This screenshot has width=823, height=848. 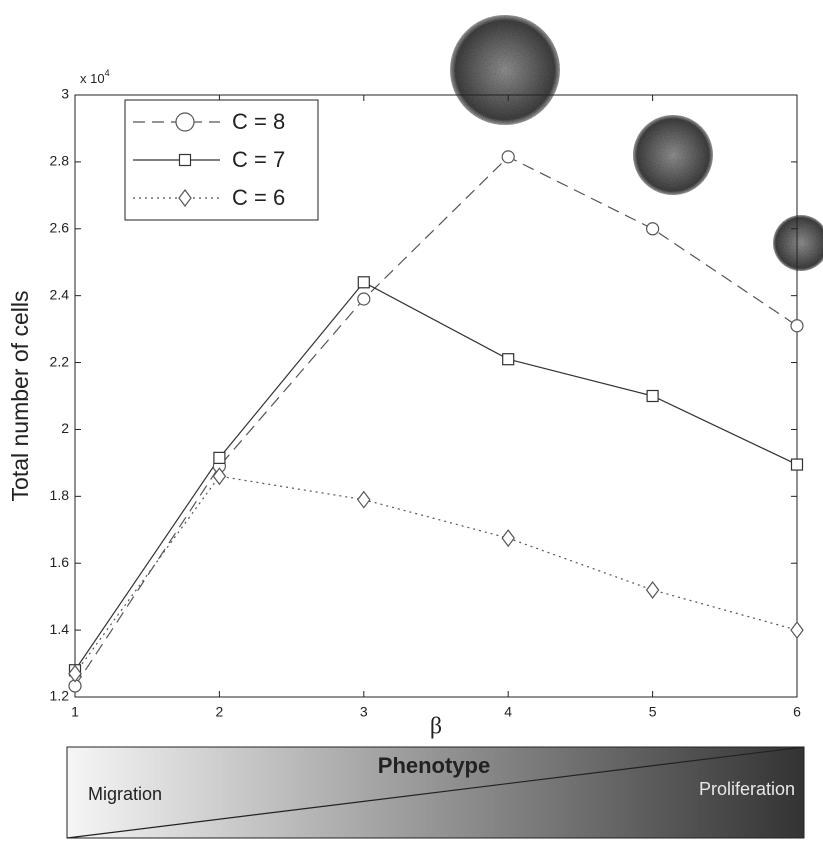 I want to click on y-axis-label: Total number of cells, so click(x=20, y=396).